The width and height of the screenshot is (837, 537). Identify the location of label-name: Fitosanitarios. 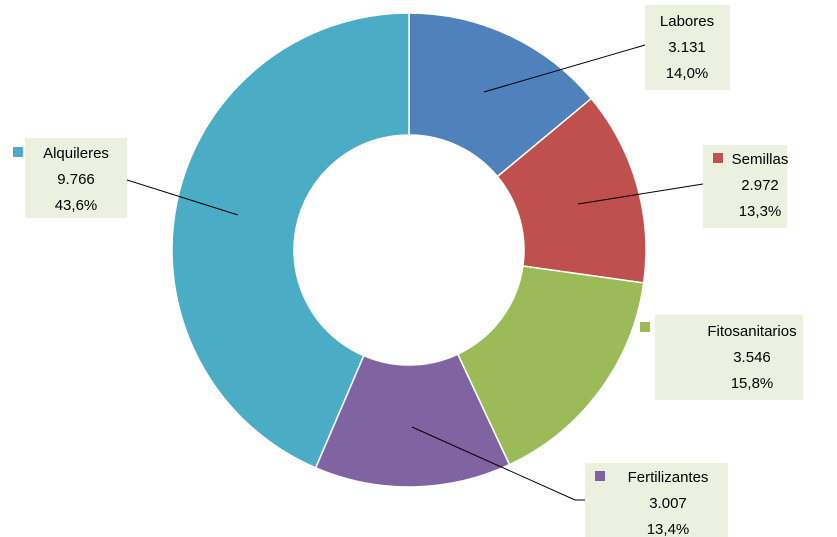
(751, 331).